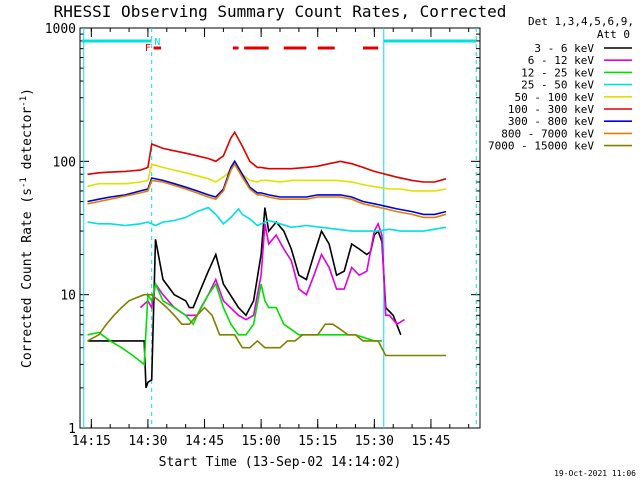 The image size is (640, 480). I want to click on y-axis-label: Corrected Count Rate (s-1 detector-1), so click(27, 228).